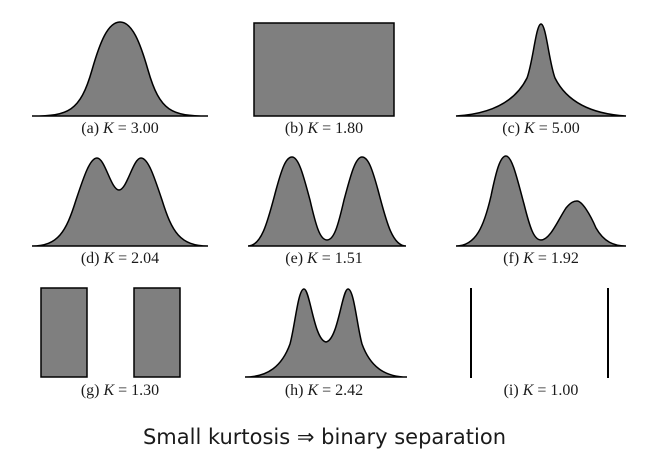 The width and height of the screenshot is (649, 464). I want to click on panel-c-label: (c) K = 5.00, so click(541, 128).